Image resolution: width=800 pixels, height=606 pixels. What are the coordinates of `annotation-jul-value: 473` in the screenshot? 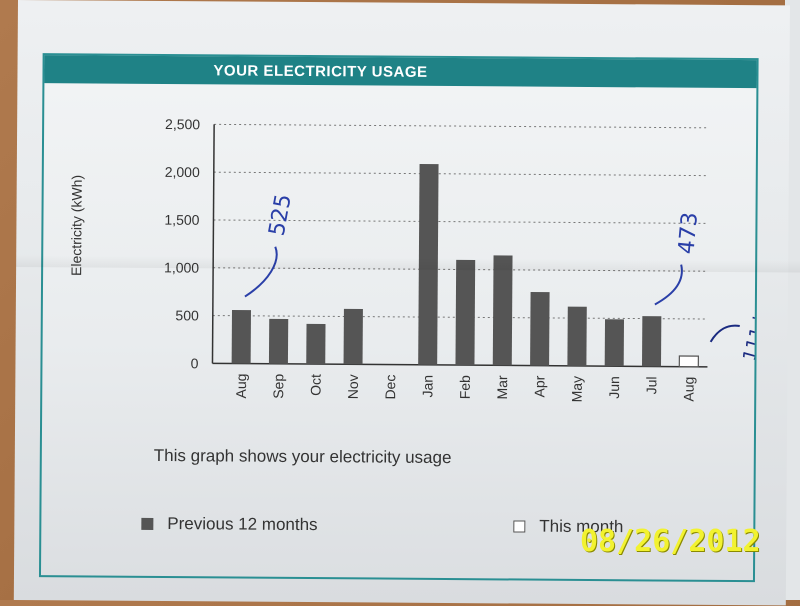 It's located at (688, 233).